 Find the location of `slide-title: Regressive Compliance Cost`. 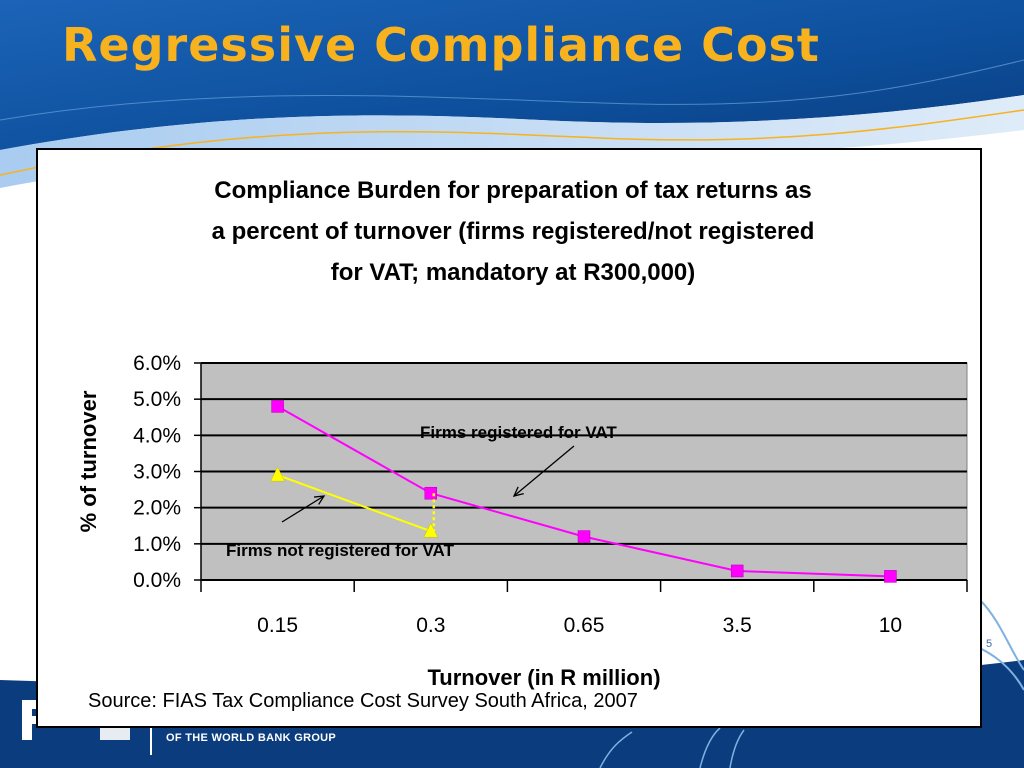

slide-title: Regressive Compliance Cost is located at coordinates (441, 45).